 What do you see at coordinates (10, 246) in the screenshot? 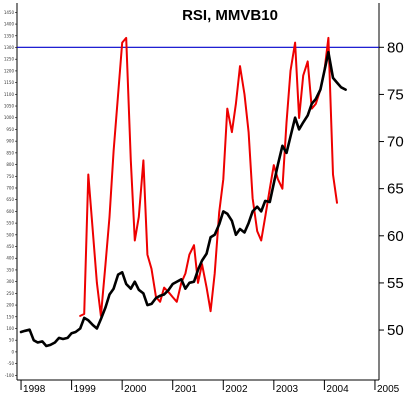
I see `left-tick-label: 450` at bounding box center [10, 246].